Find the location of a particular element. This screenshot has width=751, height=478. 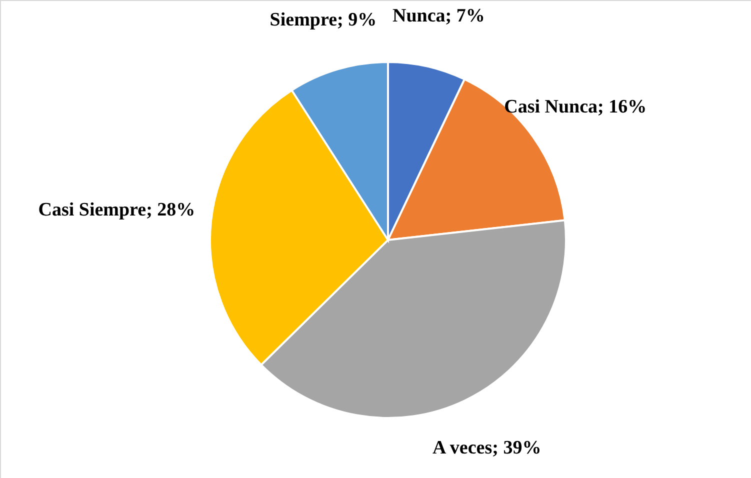

slice-label: Casi Siempre; 28% is located at coordinates (117, 210).